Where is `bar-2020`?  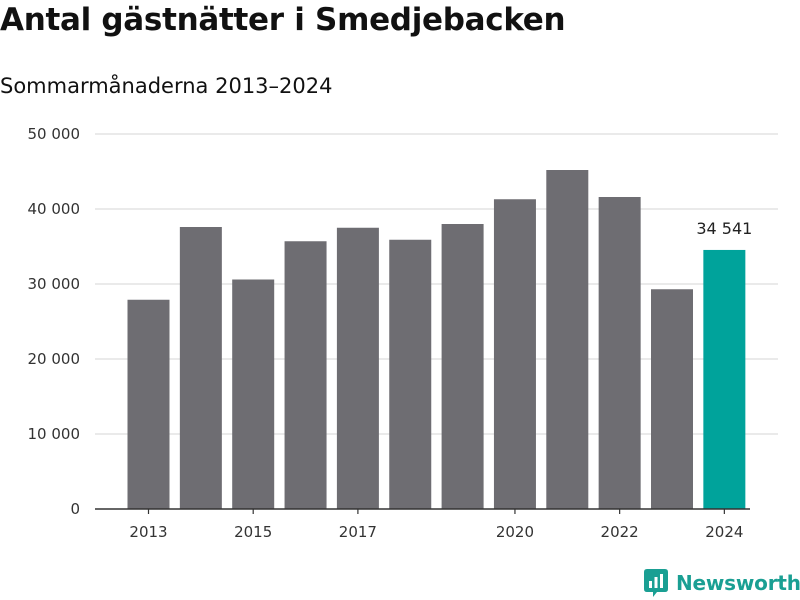
bar-2020 is located at coordinates (514, 354).